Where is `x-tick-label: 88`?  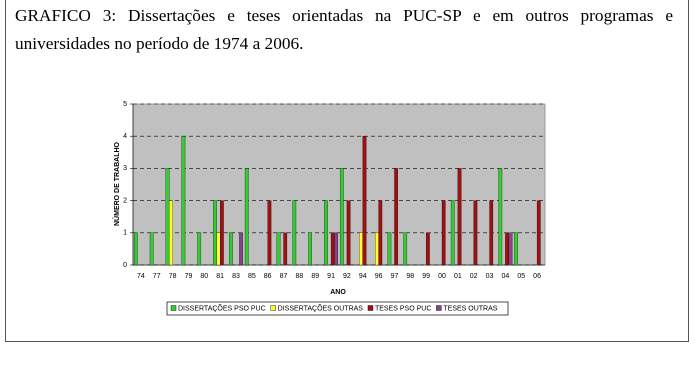 x-tick-label: 88 is located at coordinates (299, 276).